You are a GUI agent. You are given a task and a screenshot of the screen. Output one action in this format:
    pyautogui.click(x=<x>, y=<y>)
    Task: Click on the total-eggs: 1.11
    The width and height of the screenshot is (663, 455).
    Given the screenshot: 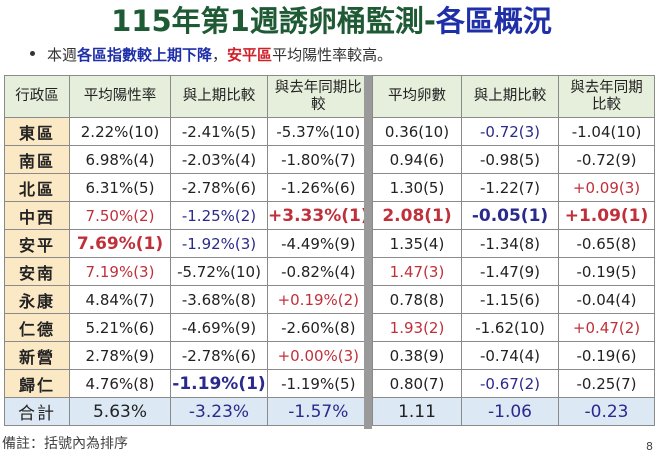 What is the action you would take?
    pyautogui.click(x=417, y=411)
    